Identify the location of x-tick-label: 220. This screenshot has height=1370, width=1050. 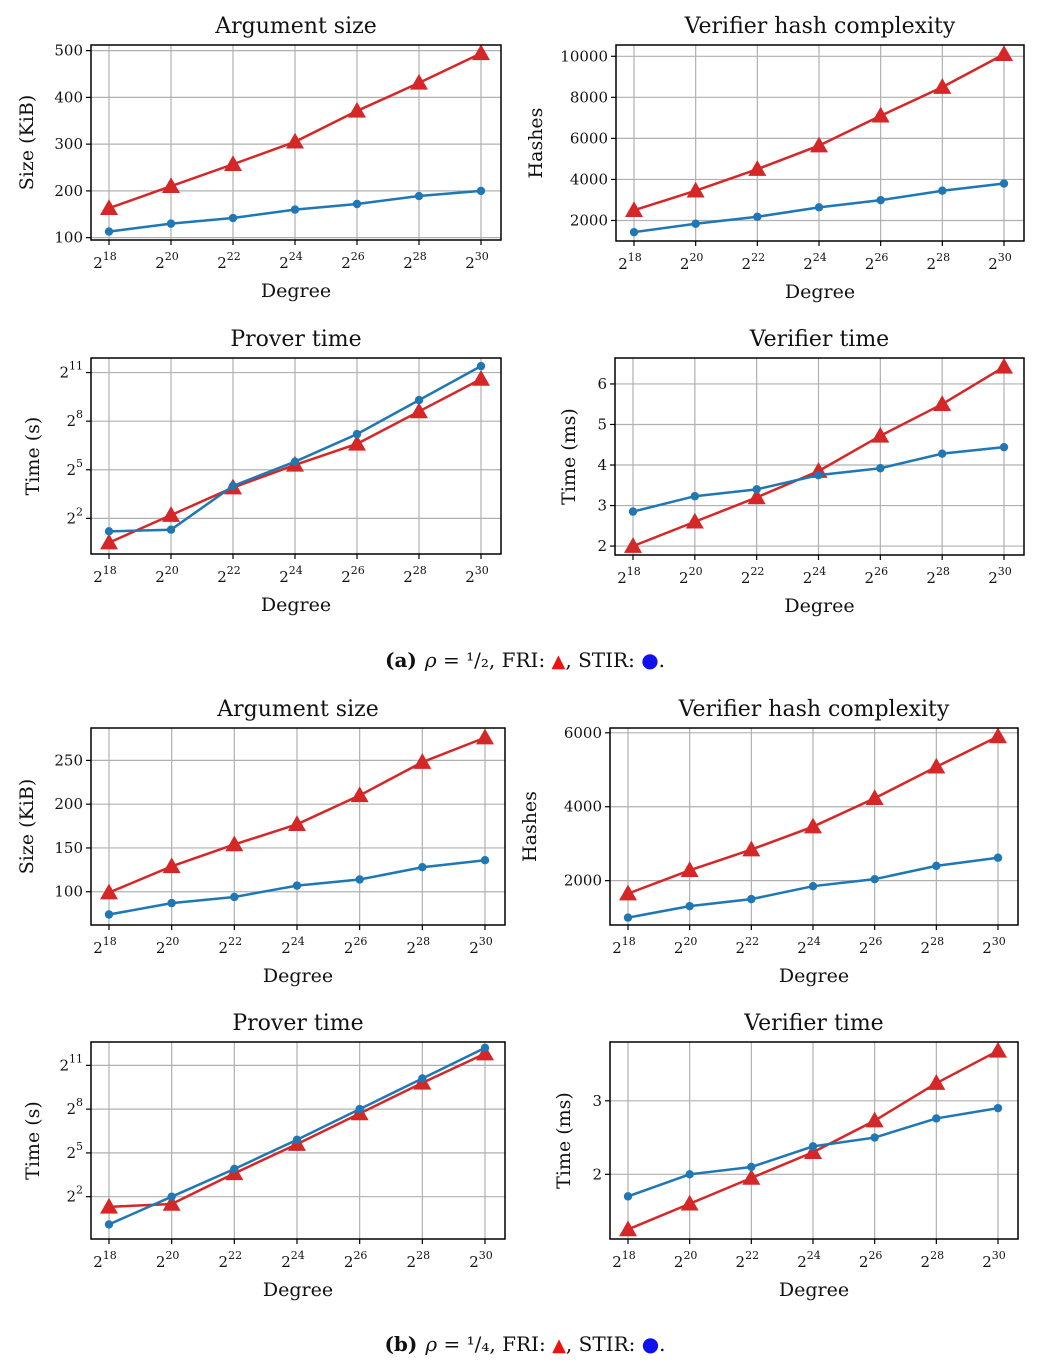
(686, 1260).